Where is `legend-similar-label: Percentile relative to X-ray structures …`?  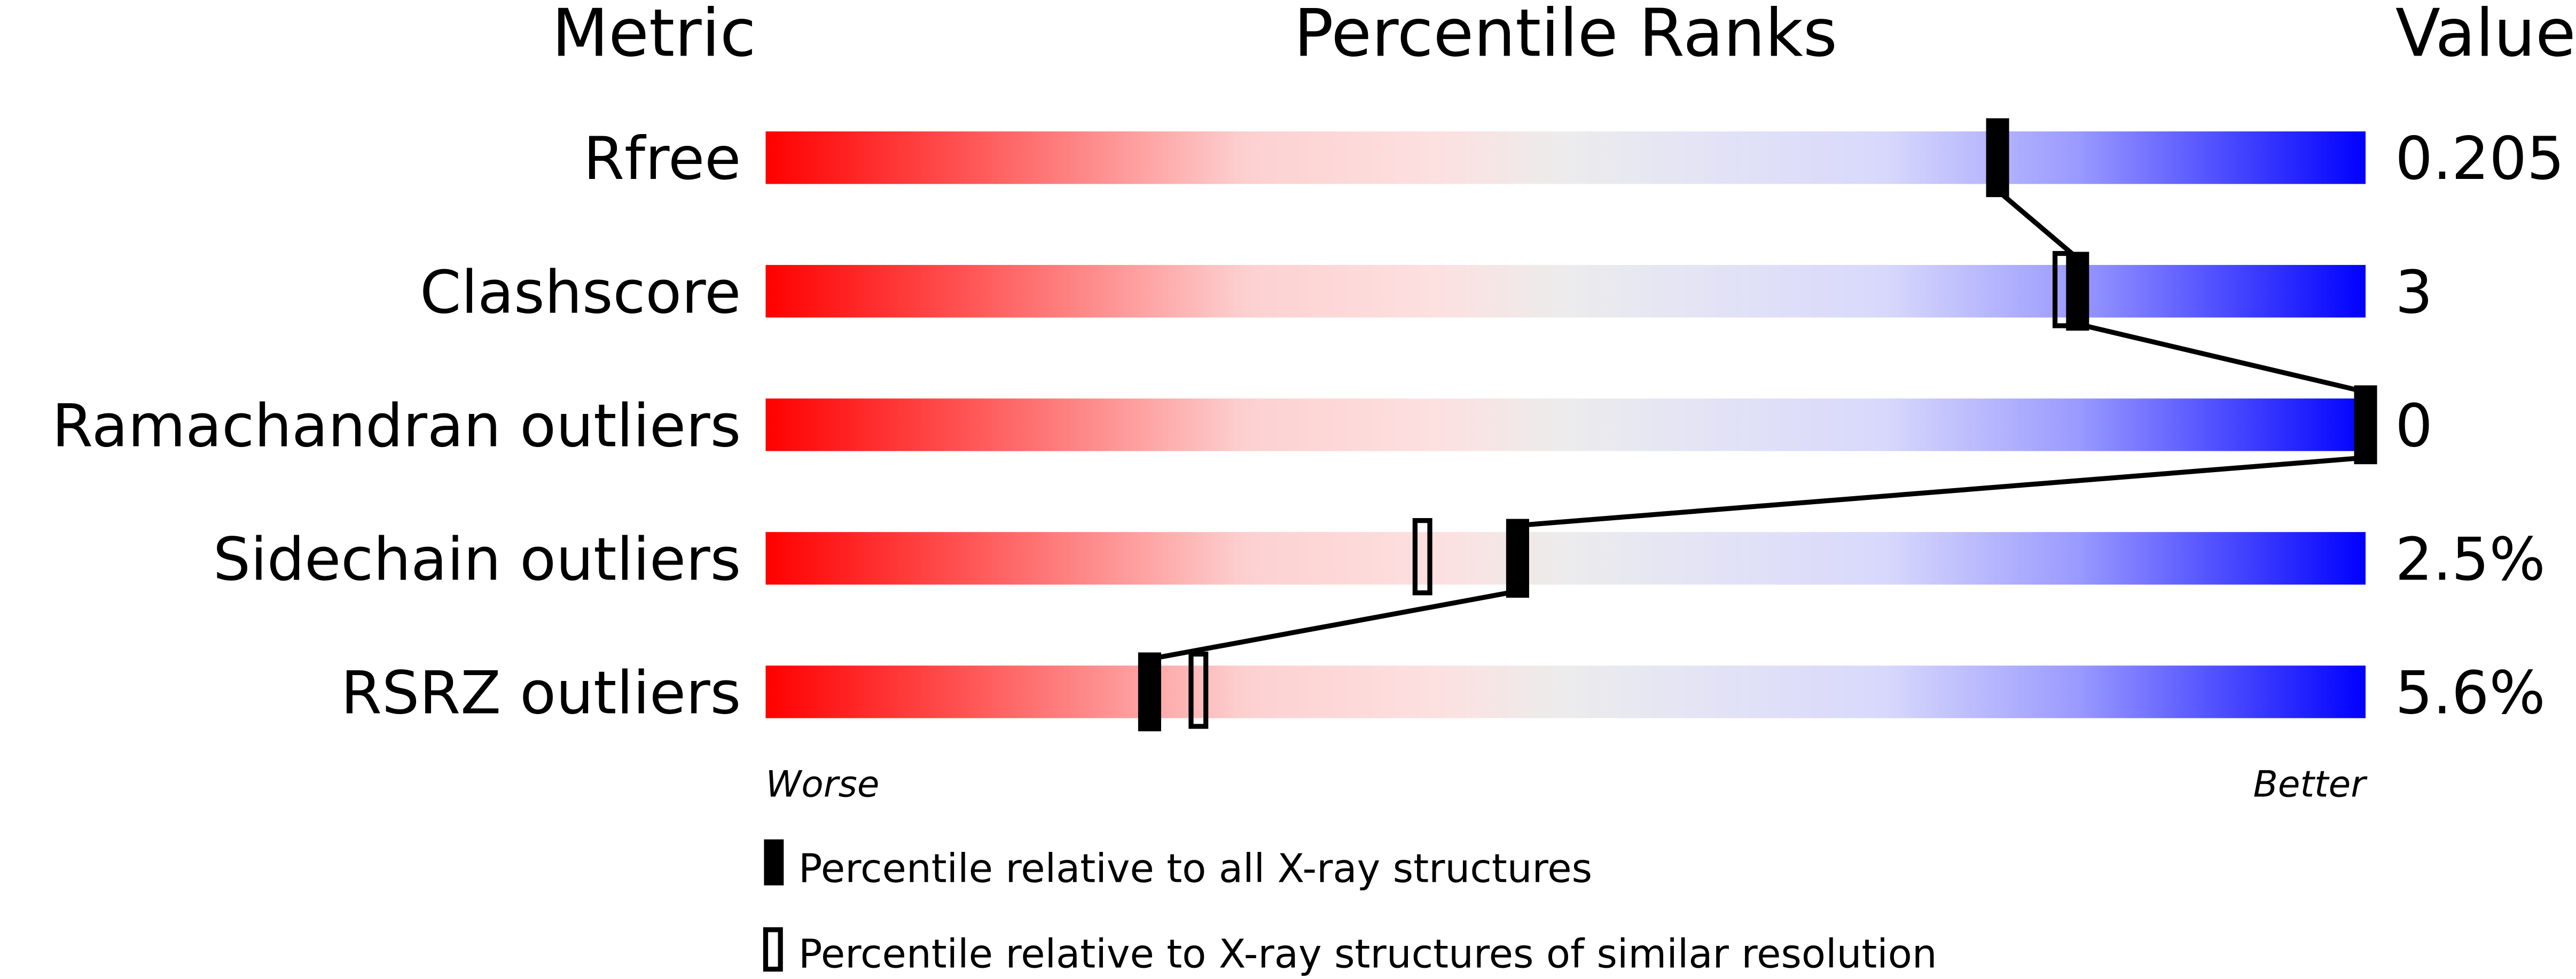
legend-similar-label: Percentile relative to X-ray structures … is located at coordinates (1367, 954).